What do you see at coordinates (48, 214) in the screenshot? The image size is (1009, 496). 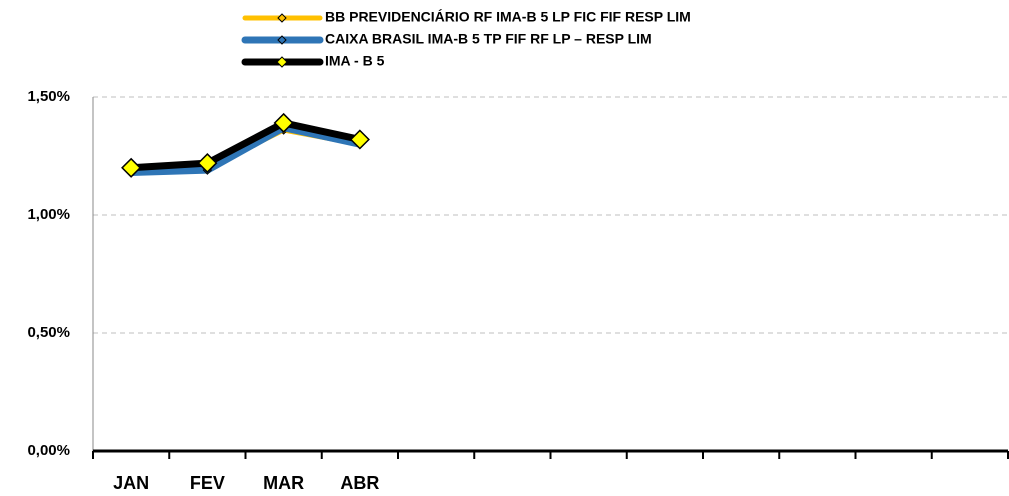 I see `y-tick-label: 1,00%` at bounding box center [48, 214].